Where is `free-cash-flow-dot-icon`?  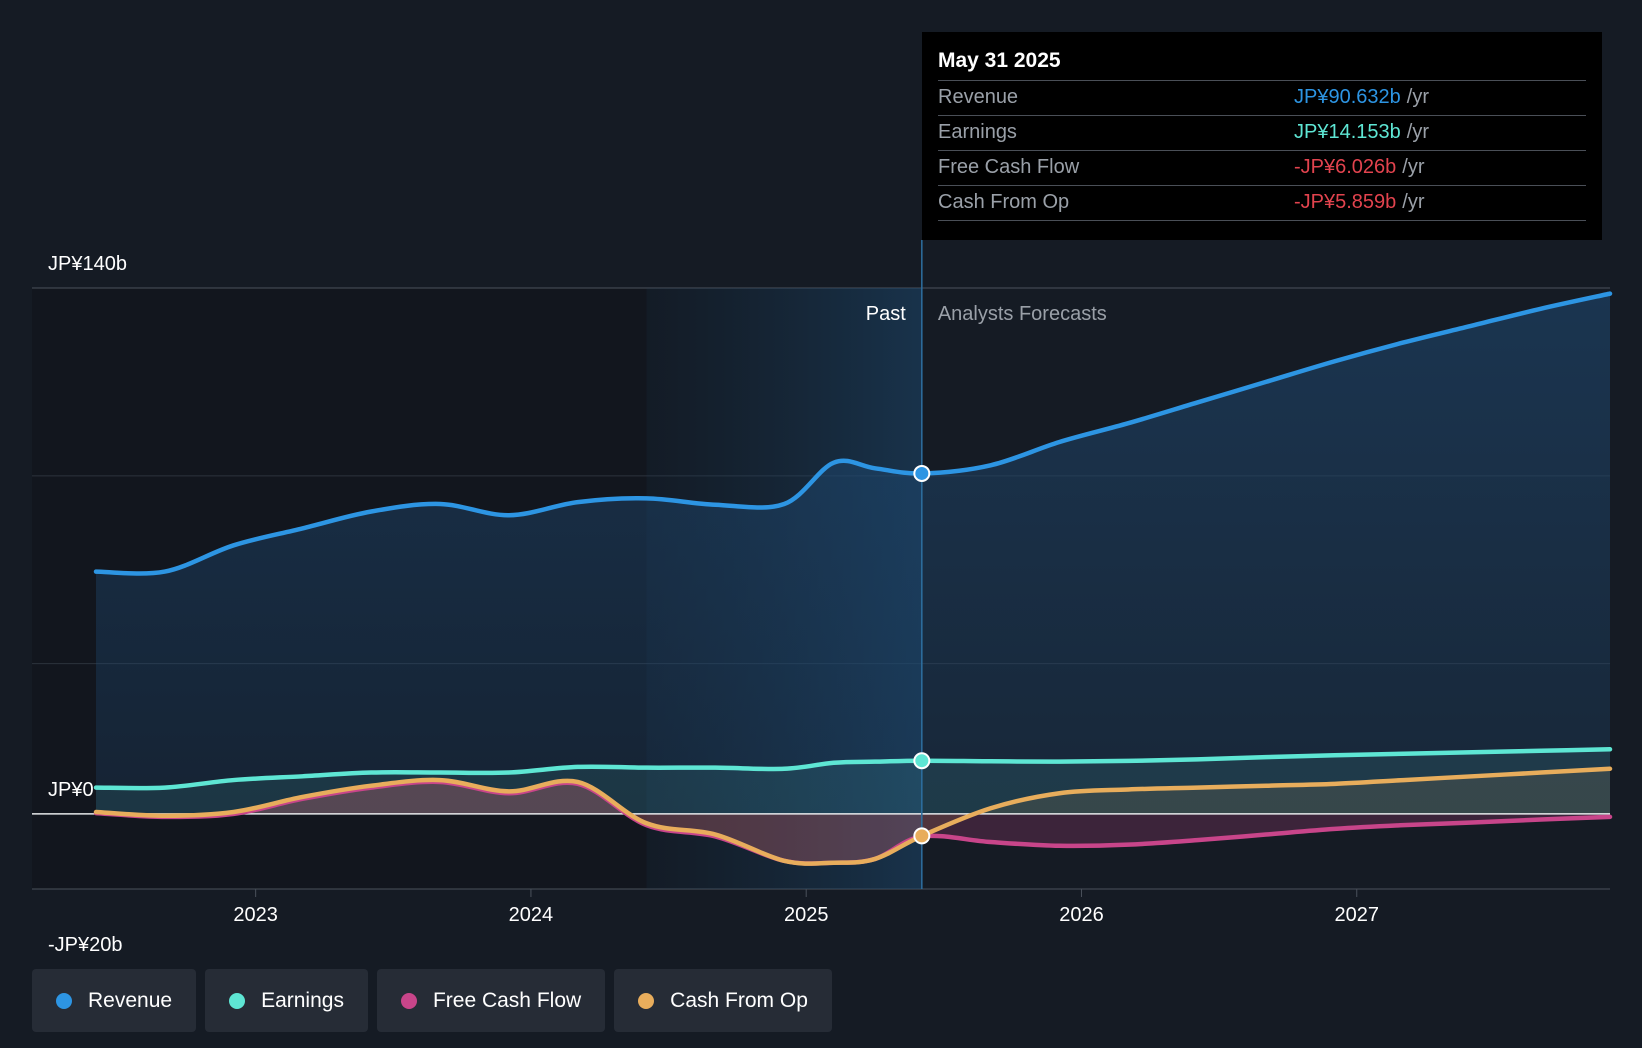 free-cash-flow-dot-icon is located at coordinates (408, 1000).